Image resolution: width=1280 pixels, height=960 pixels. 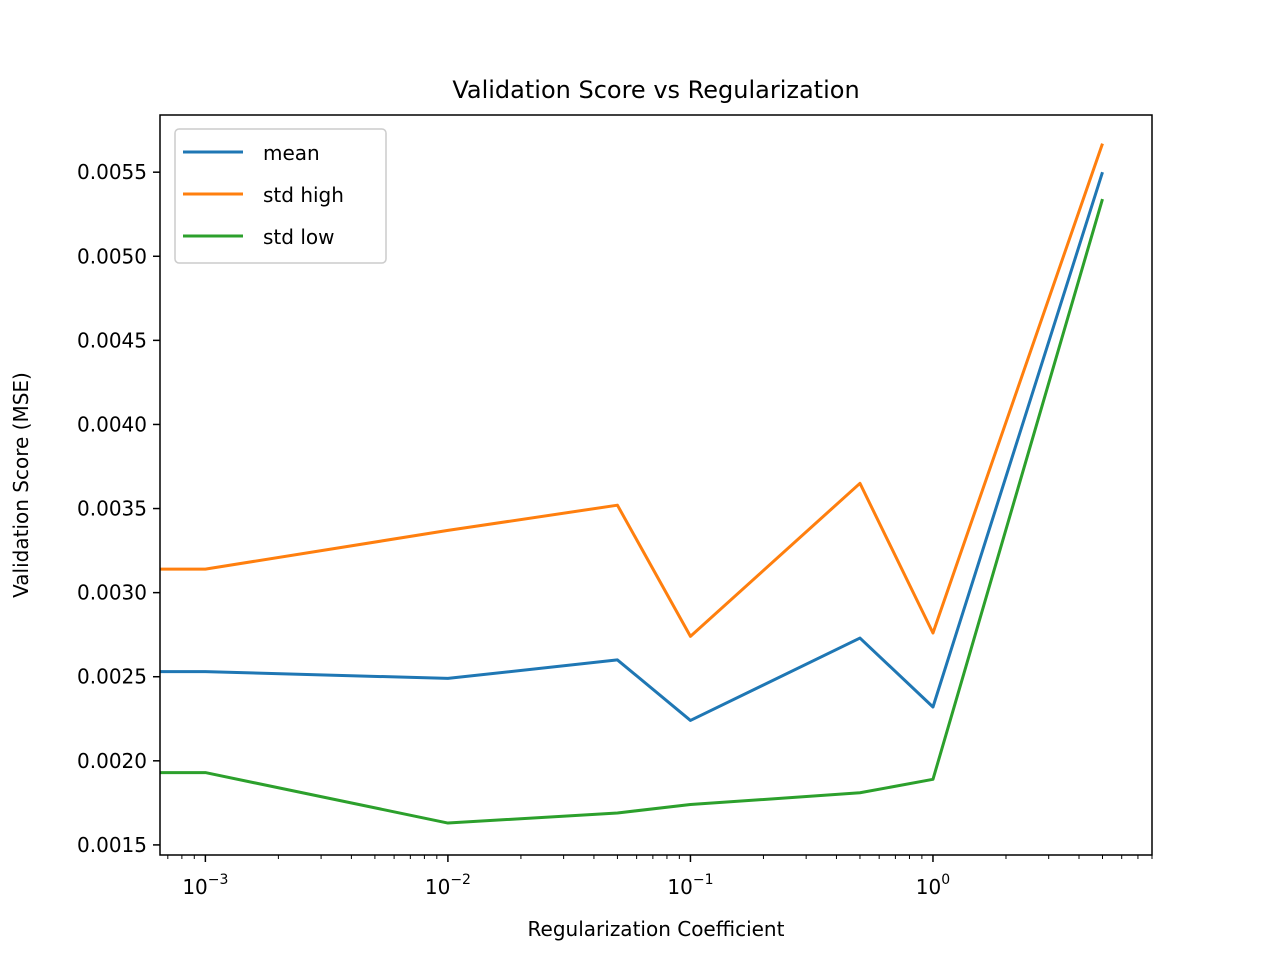 What do you see at coordinates (112, 845) in the screenshot?
I see `y-tick-label: 0.0015` at bounding box center [112, 845].